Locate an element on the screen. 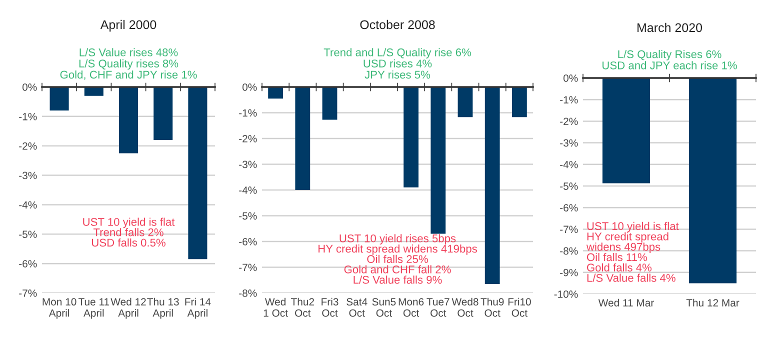 This screenshot has height=341, width=770. x-tick-label: Fri3 Oct is located at coordinates (330, 307).